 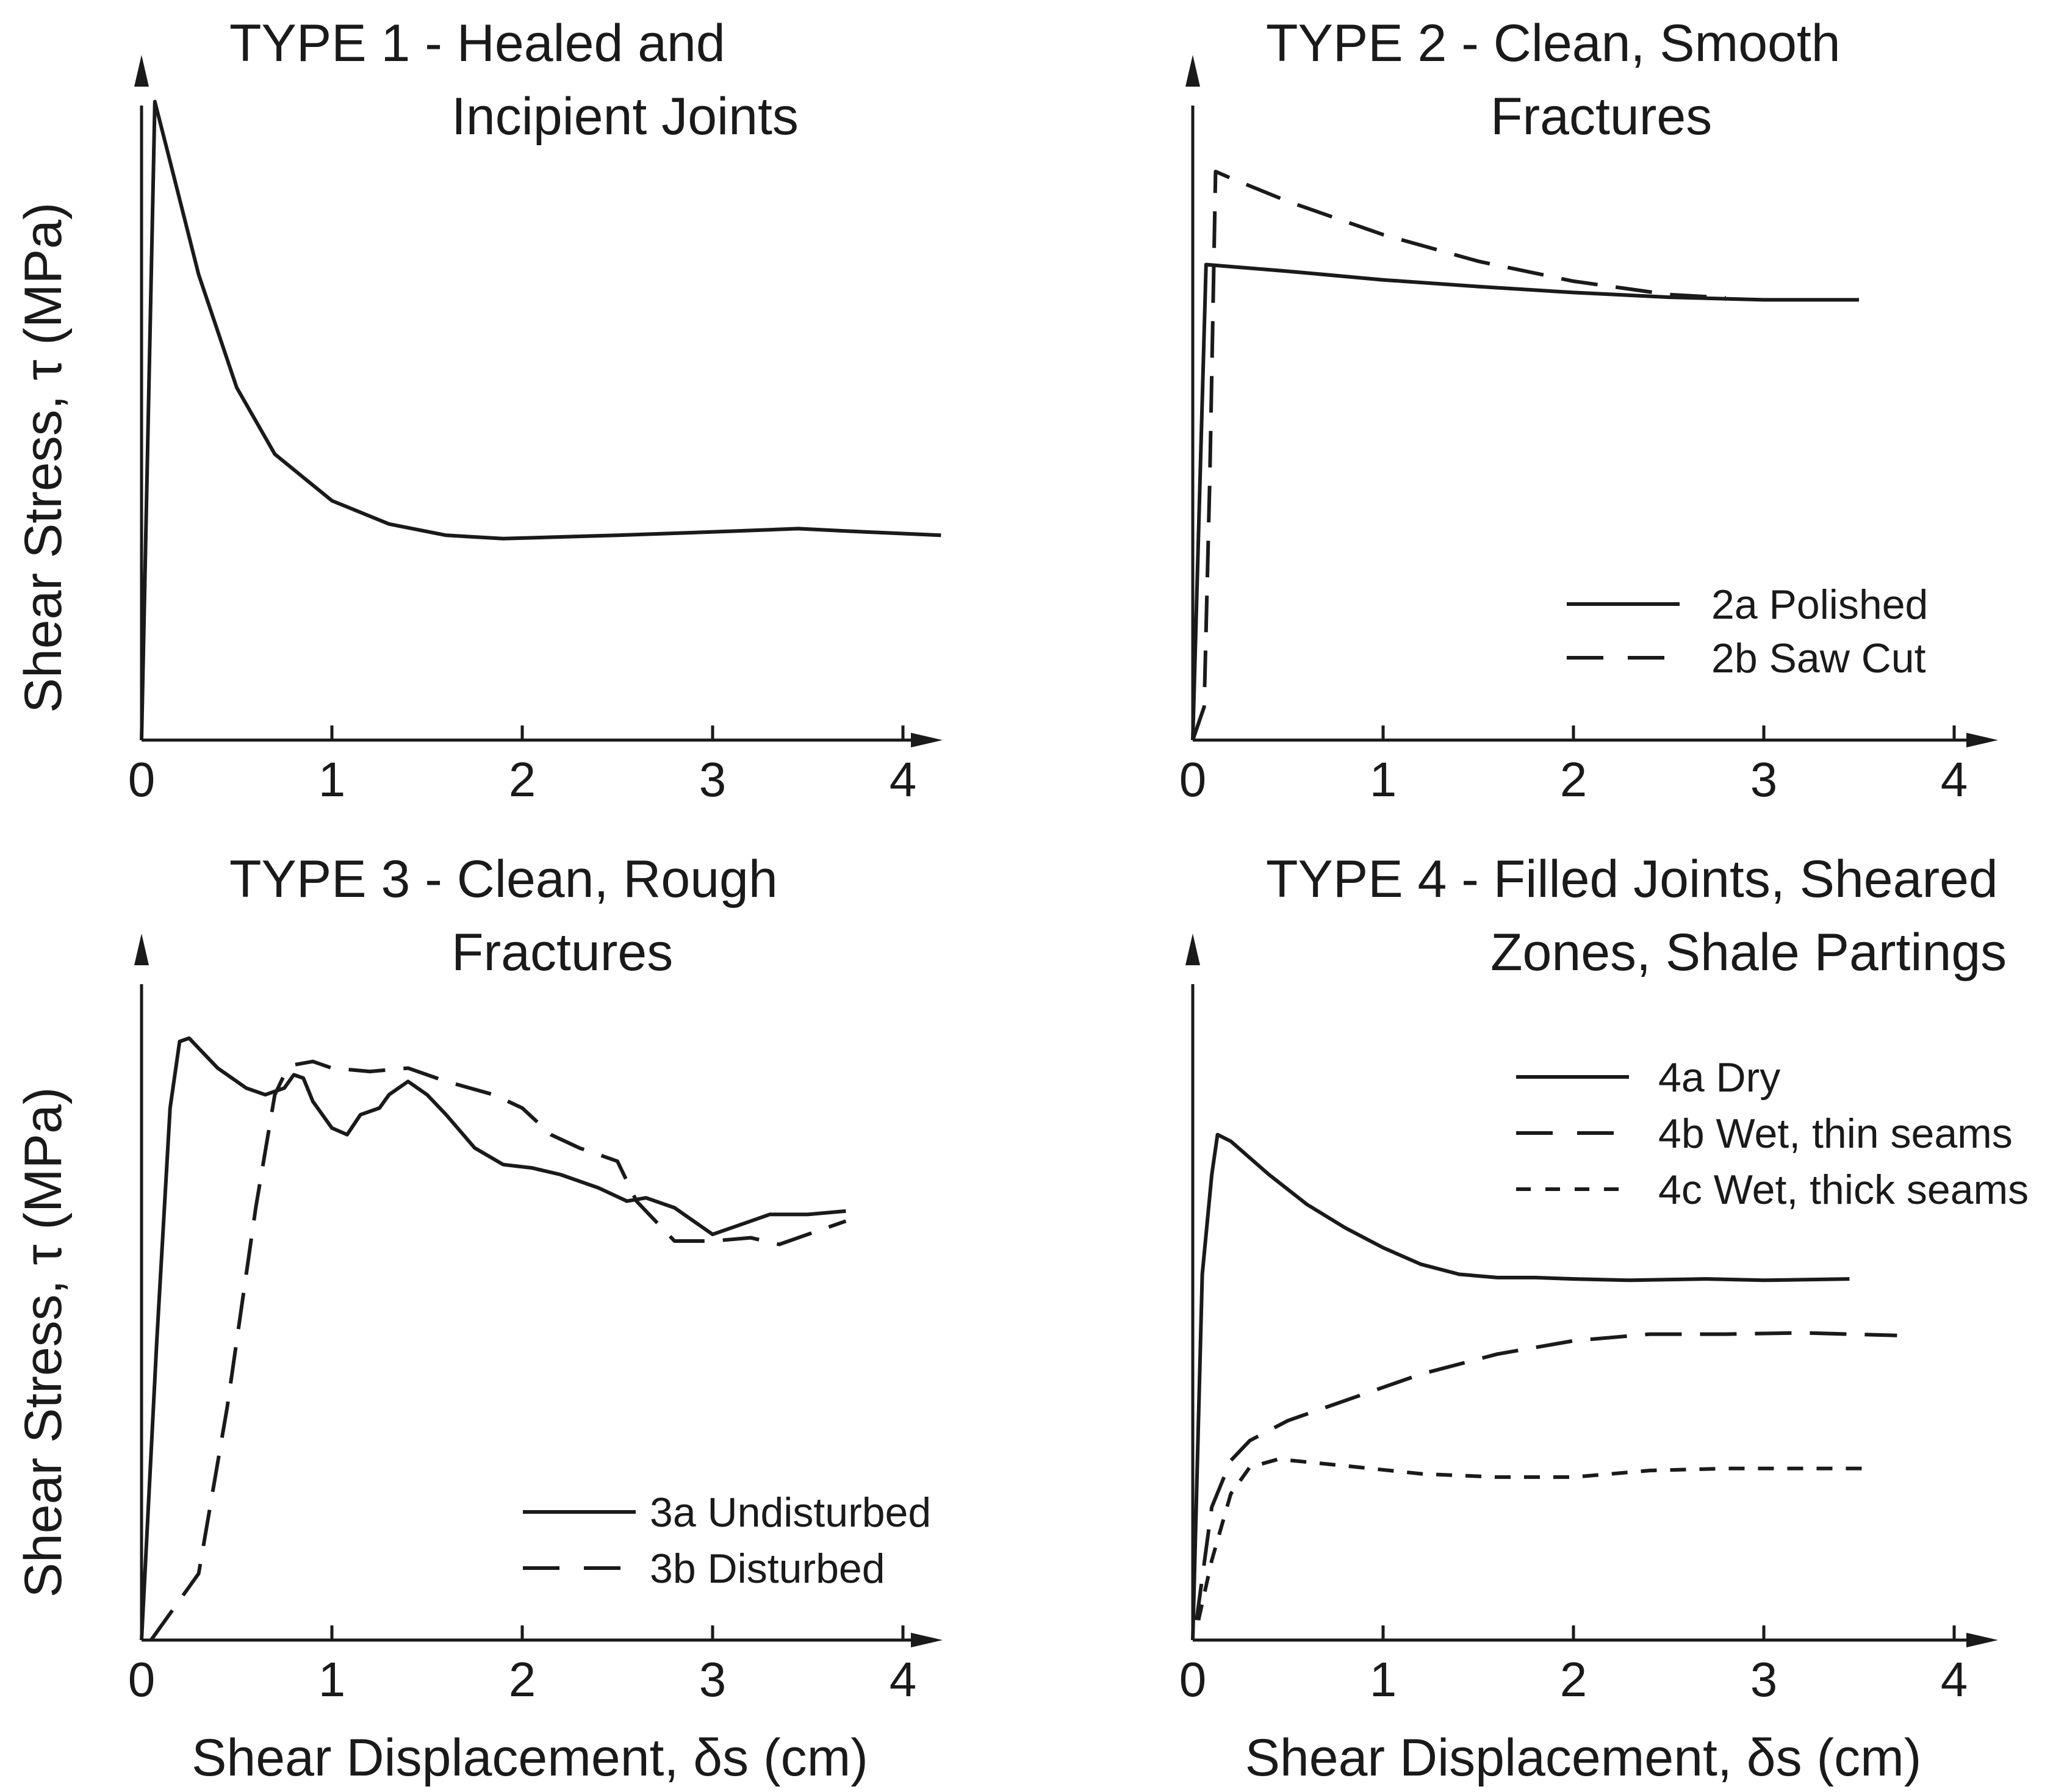 What do you see at coordinates (1632, 879) in the screenshot?
I see `chart-title-line1: TYPE 4 - Filled Joints, Sheared` at bounding box center [1632, 879].